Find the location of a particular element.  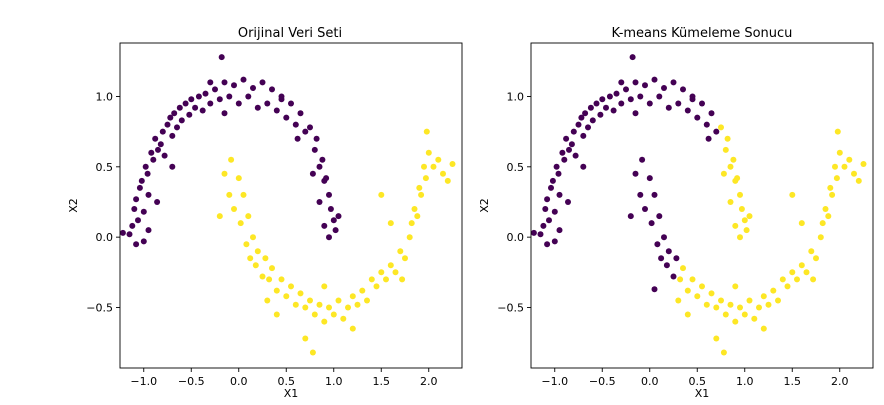

x-tick-label: 1.0 is located at coordinates (745, 381).